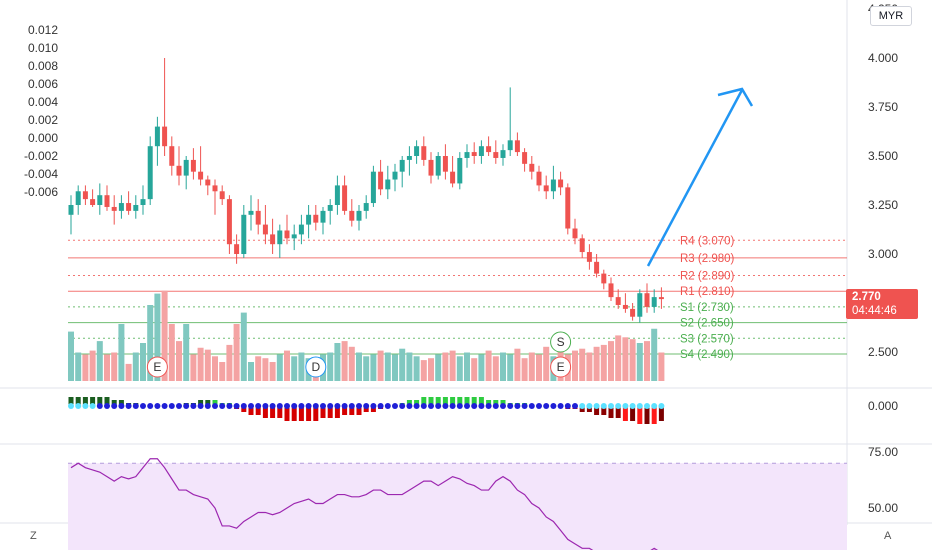 This screenshot has width=932, height=550. I want to click on currency-badge: MYR, so click(891, 16).